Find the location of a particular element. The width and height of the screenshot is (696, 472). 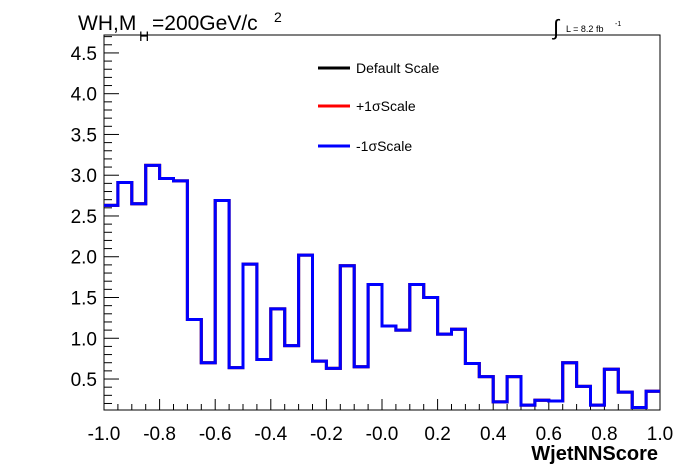

x-tick-label: -0.4 is located at coordinates (270, 434).